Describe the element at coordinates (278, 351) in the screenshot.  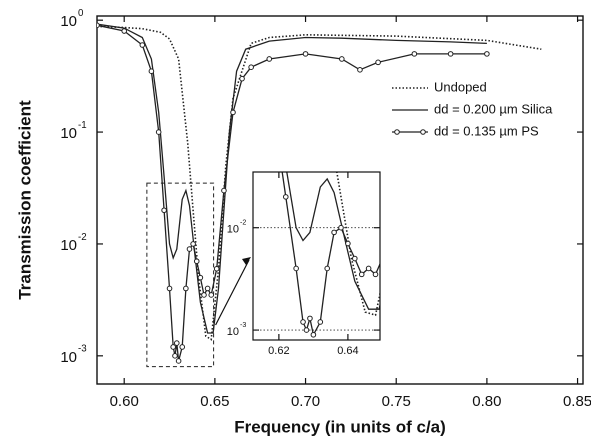
I see `x-tick-label: 0.62` at that location.